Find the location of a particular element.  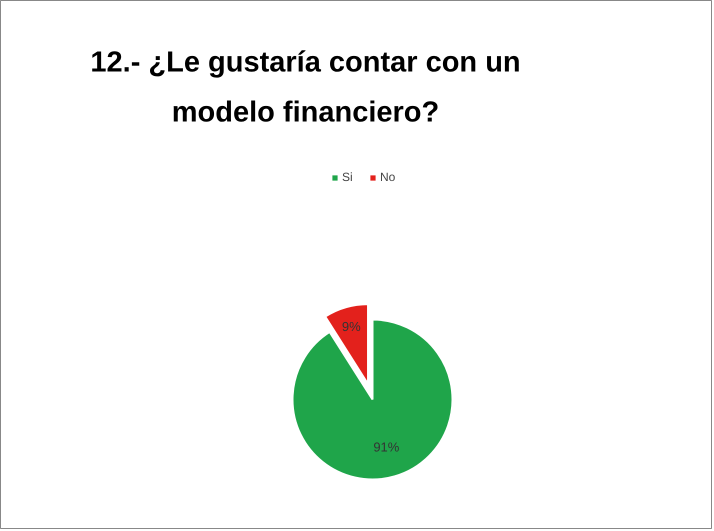

legend-label: Si is located at coordinates (348, 177).